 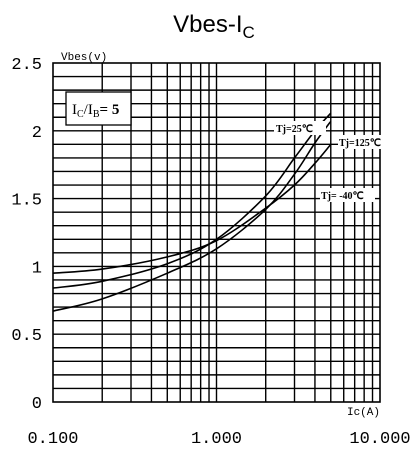 I want to click on series-label-box-m40, so click(x=347, y=195).